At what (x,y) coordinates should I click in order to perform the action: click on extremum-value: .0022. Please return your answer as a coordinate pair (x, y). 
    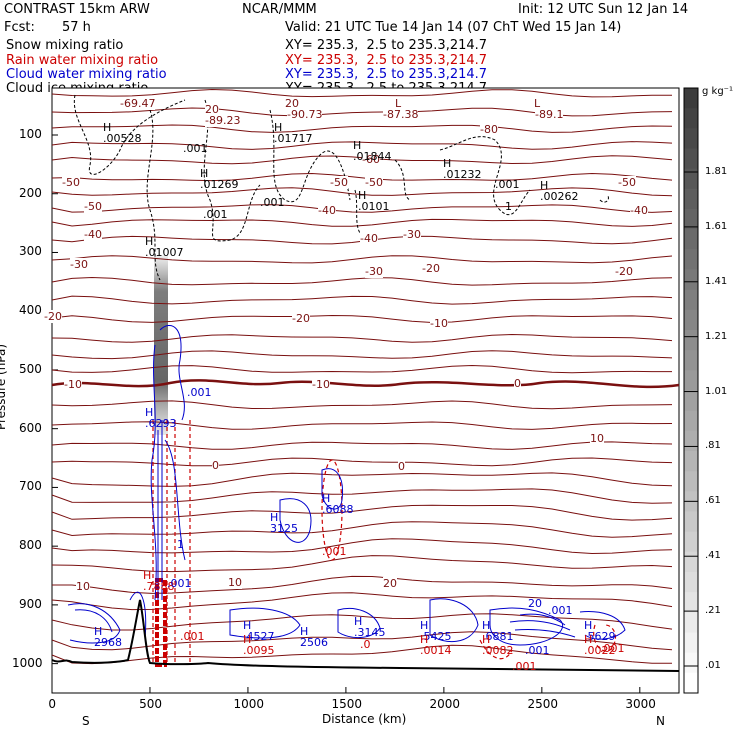
    Looking at the image, I should click on (600, 650).